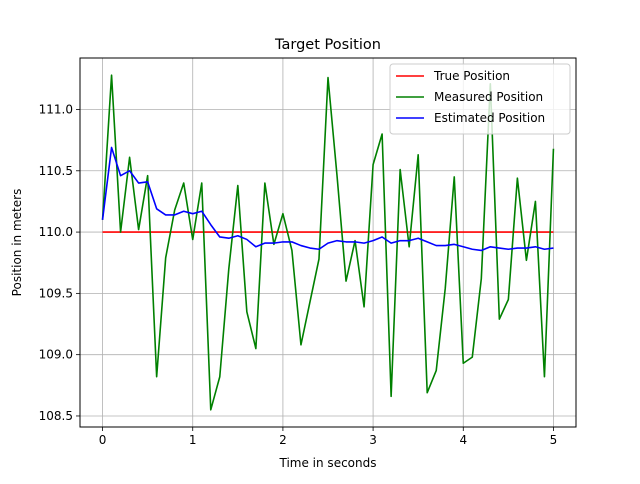 The image size is (640, 484). I want to click on y-axis-label: Position in meters, so click(17, 243).